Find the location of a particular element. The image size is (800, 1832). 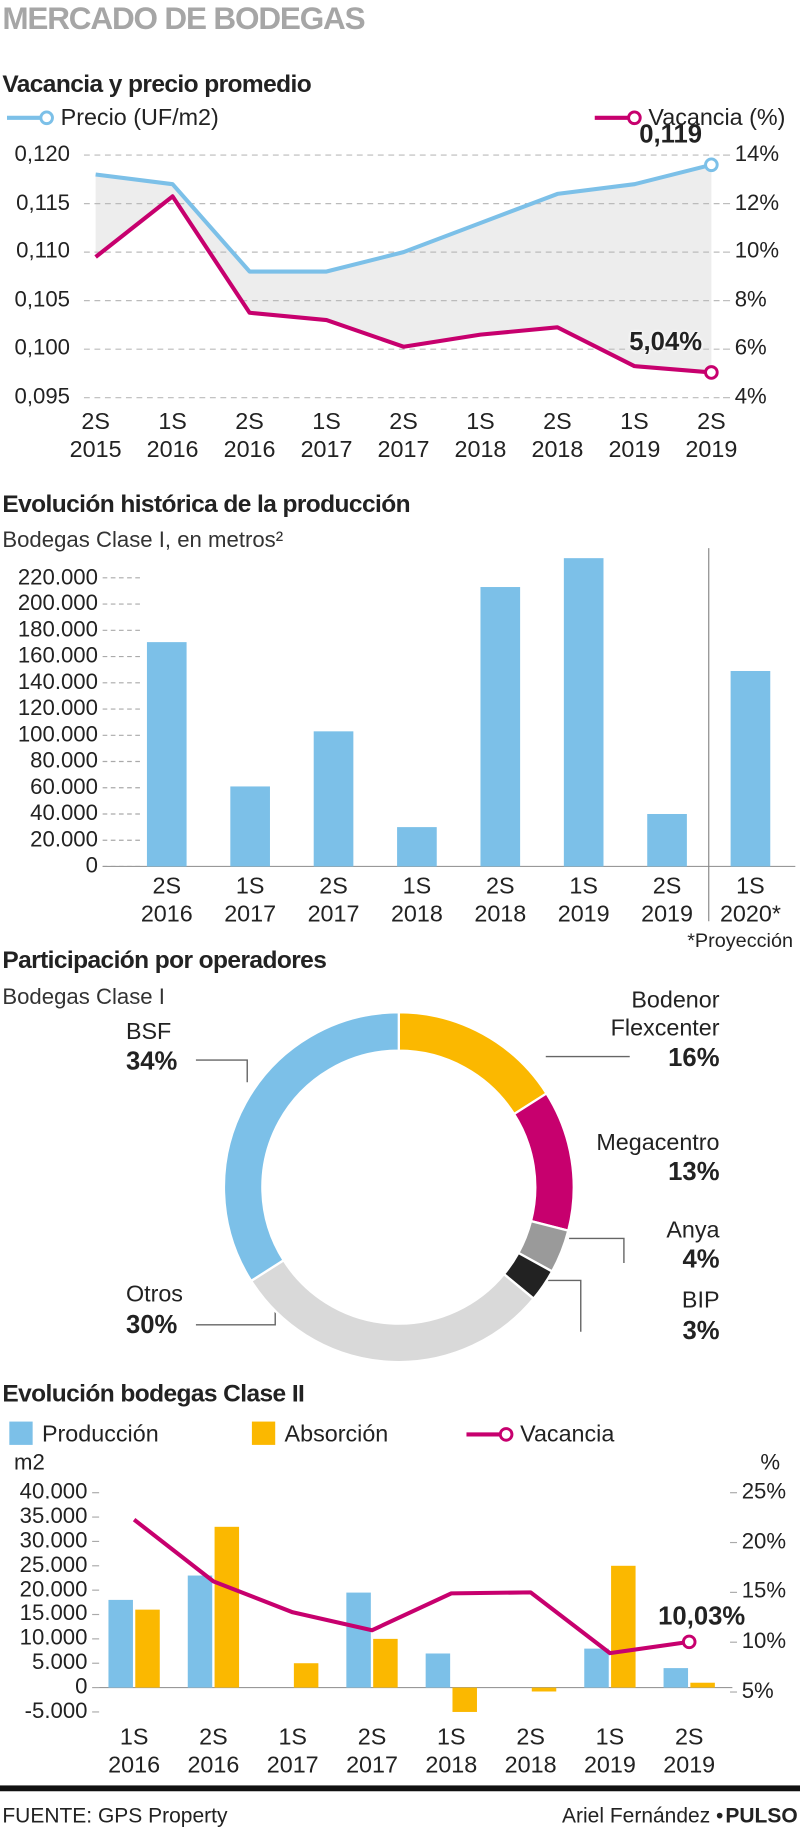

y-tick-label: 100.000 is located at coordinates (57, 734).